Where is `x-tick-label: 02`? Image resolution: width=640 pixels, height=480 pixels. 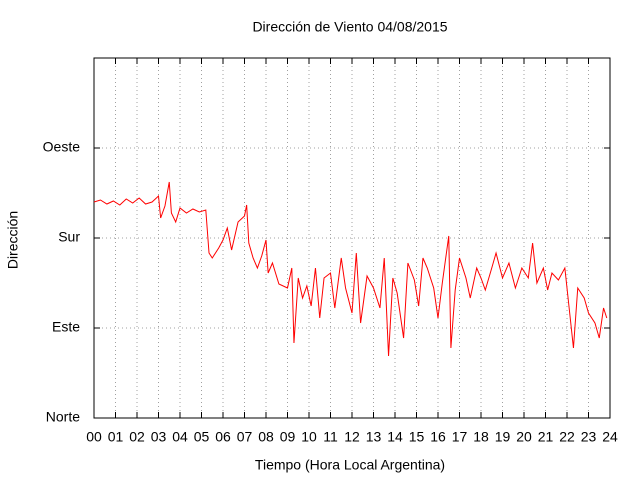
x-tick-label: 02 is located at coordinates (137, 437).